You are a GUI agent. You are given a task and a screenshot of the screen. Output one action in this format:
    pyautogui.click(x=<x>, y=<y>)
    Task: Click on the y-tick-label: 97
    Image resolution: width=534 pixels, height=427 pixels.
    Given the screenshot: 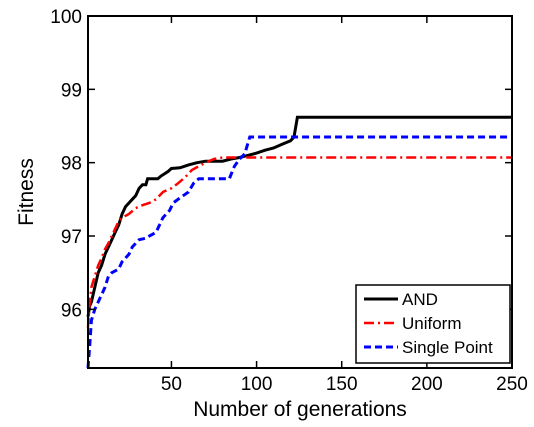 What is the action you would take?
    pyautogui.click(x=71, y=237)
    